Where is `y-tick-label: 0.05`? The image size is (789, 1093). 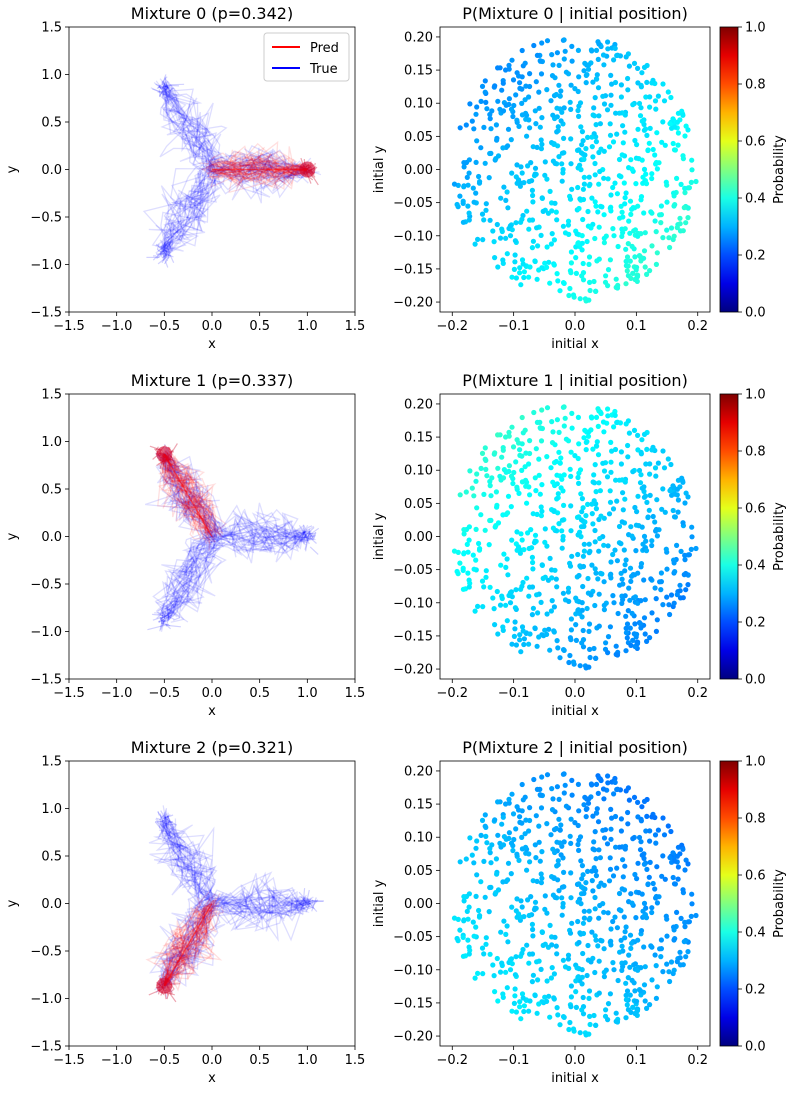
y-tick-label: 0.05 is located at coordinates (418, 137).